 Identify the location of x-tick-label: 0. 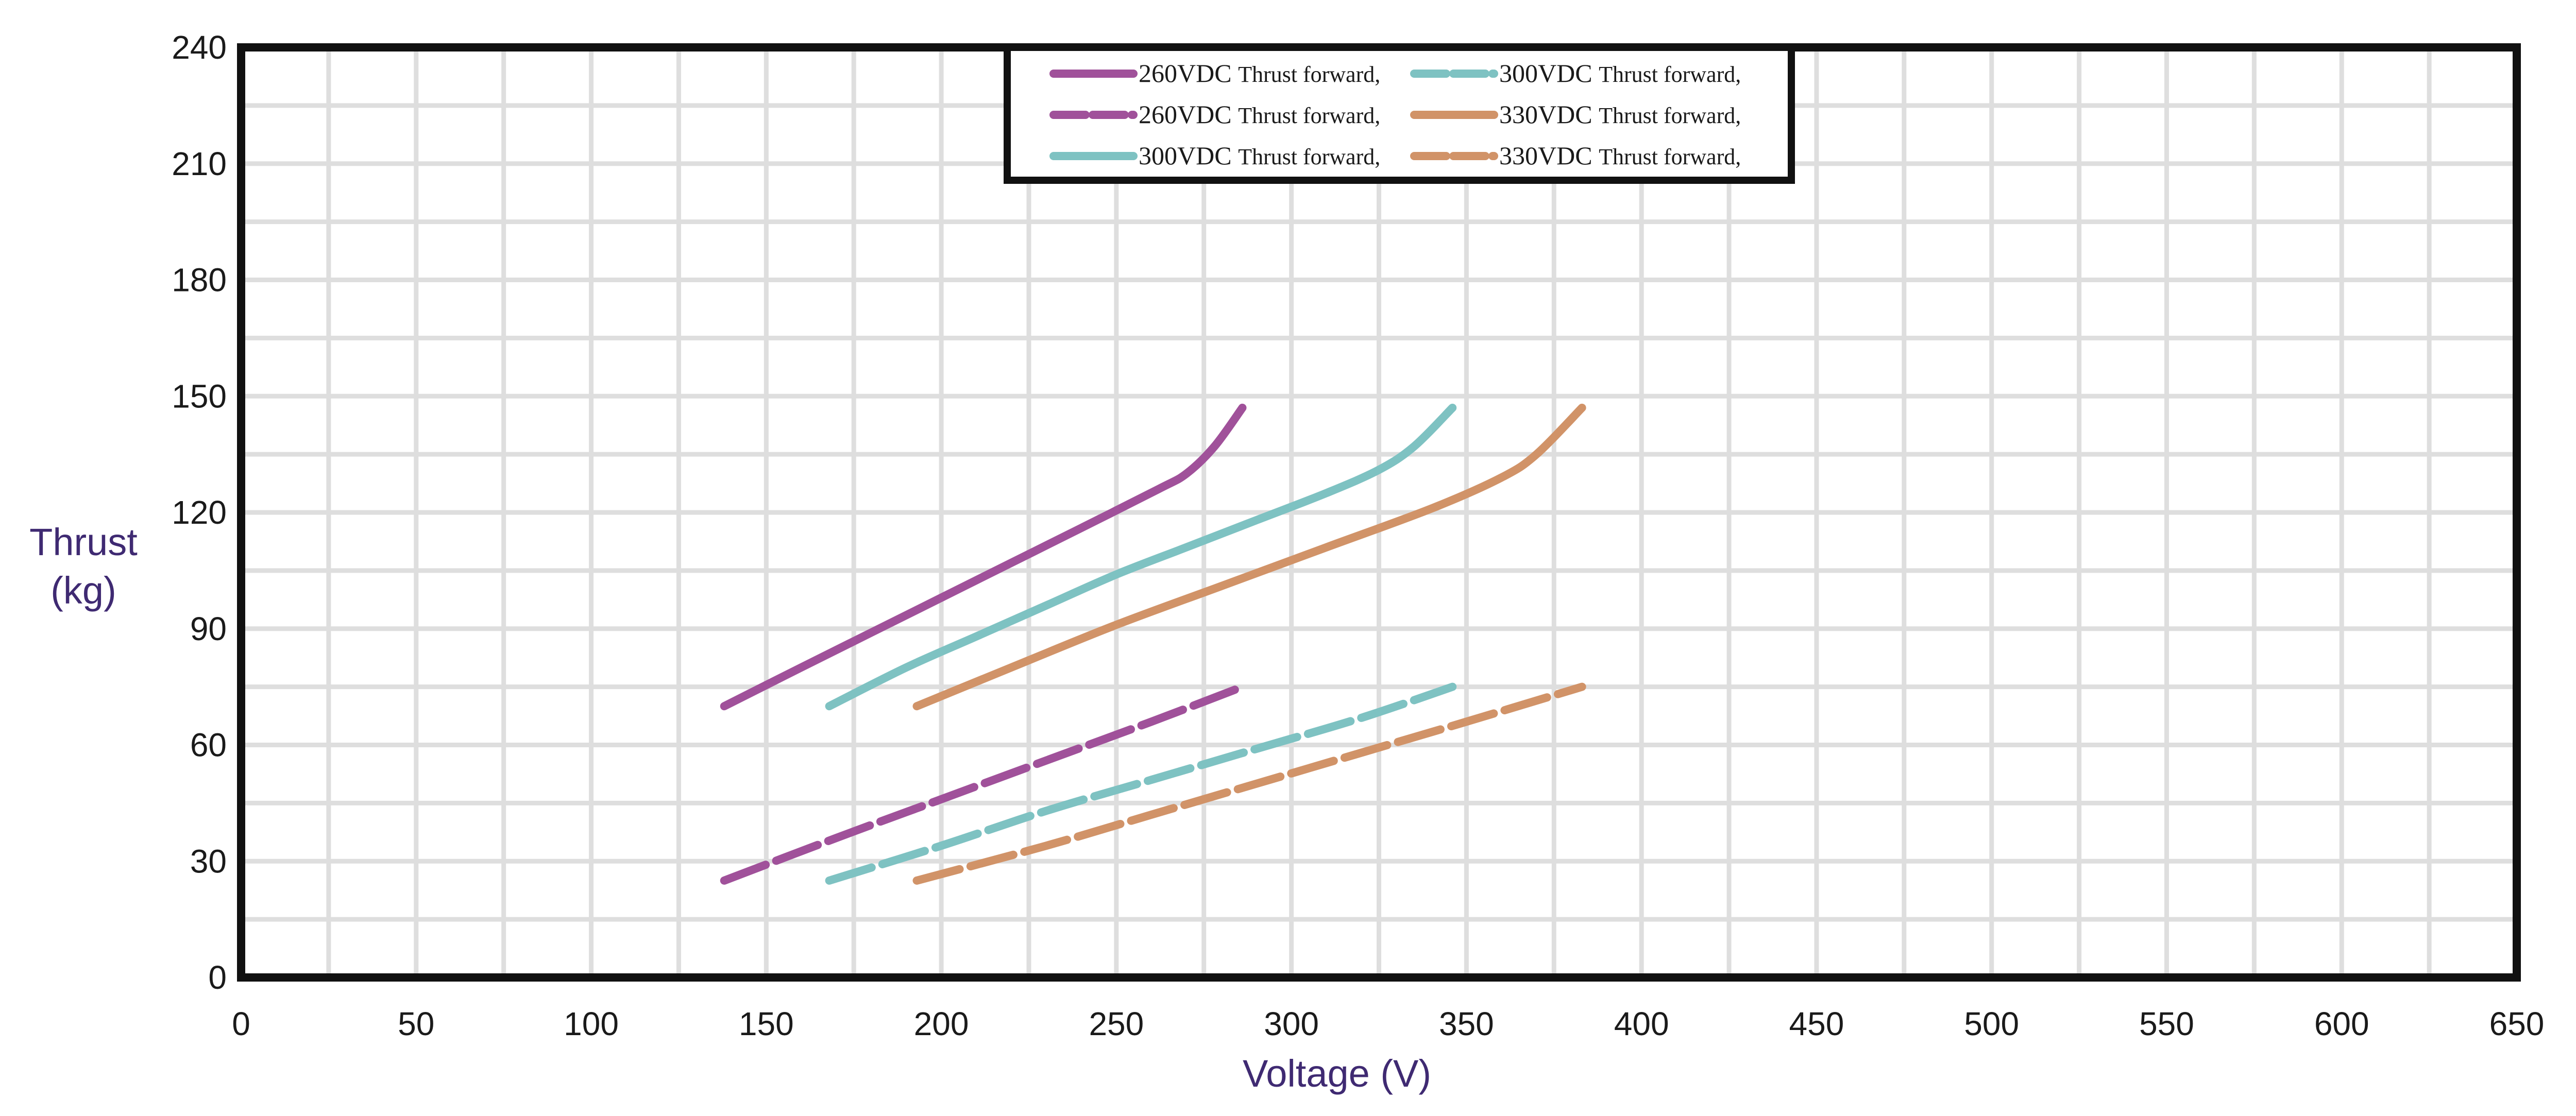
(241, 1023).